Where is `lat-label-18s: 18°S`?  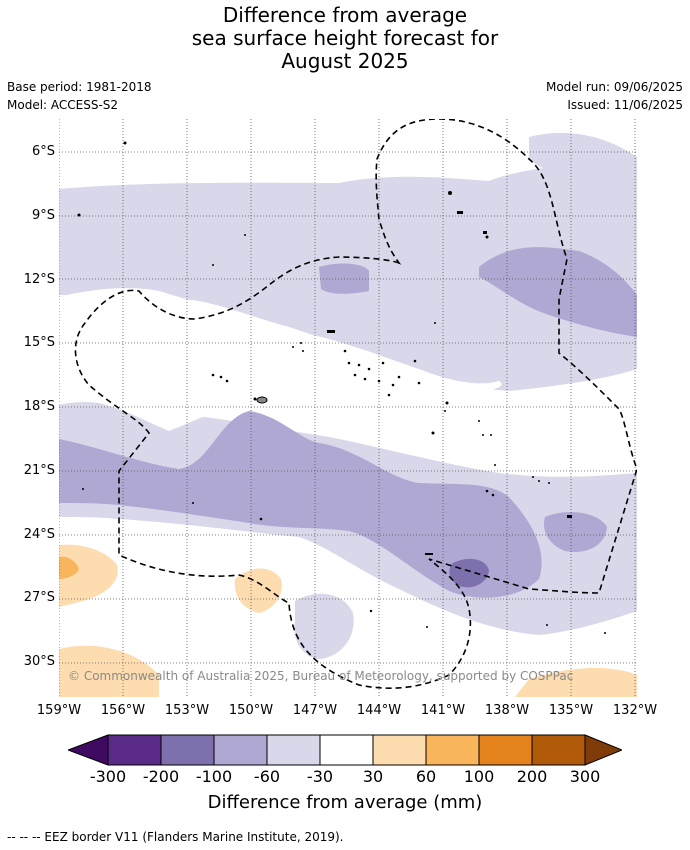
lat-label-18s: 18°S is located at coordinates (39, 406).